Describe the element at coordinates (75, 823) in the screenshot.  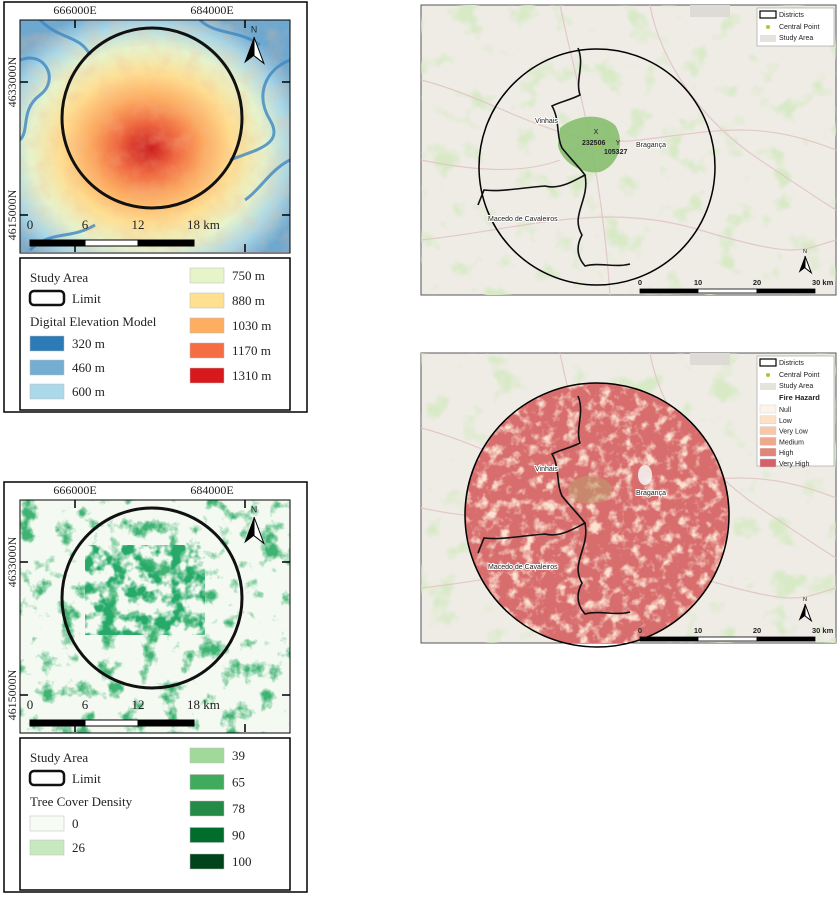
I see `legend-label: 0` at that location.